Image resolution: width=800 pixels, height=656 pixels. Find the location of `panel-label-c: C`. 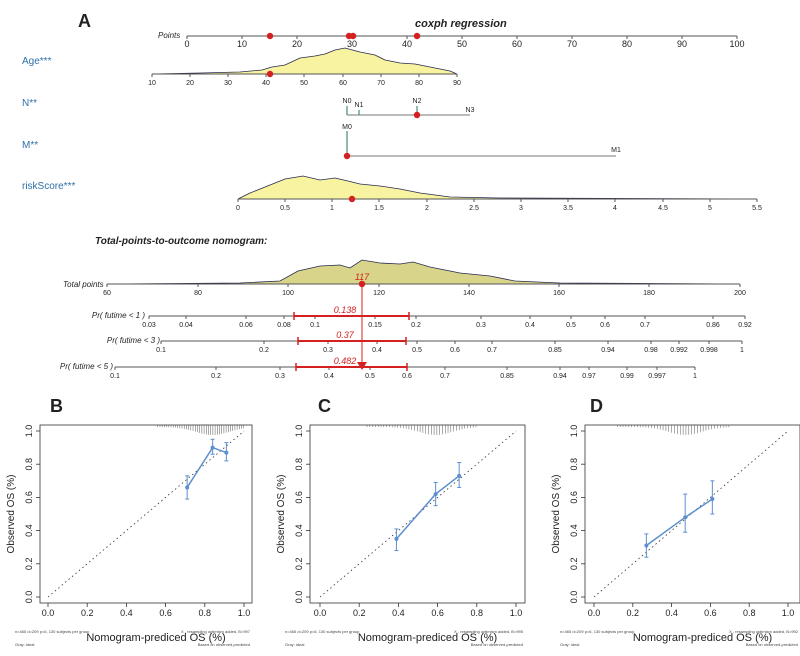

panel-label-c: C is located at coordinates (324, 406).